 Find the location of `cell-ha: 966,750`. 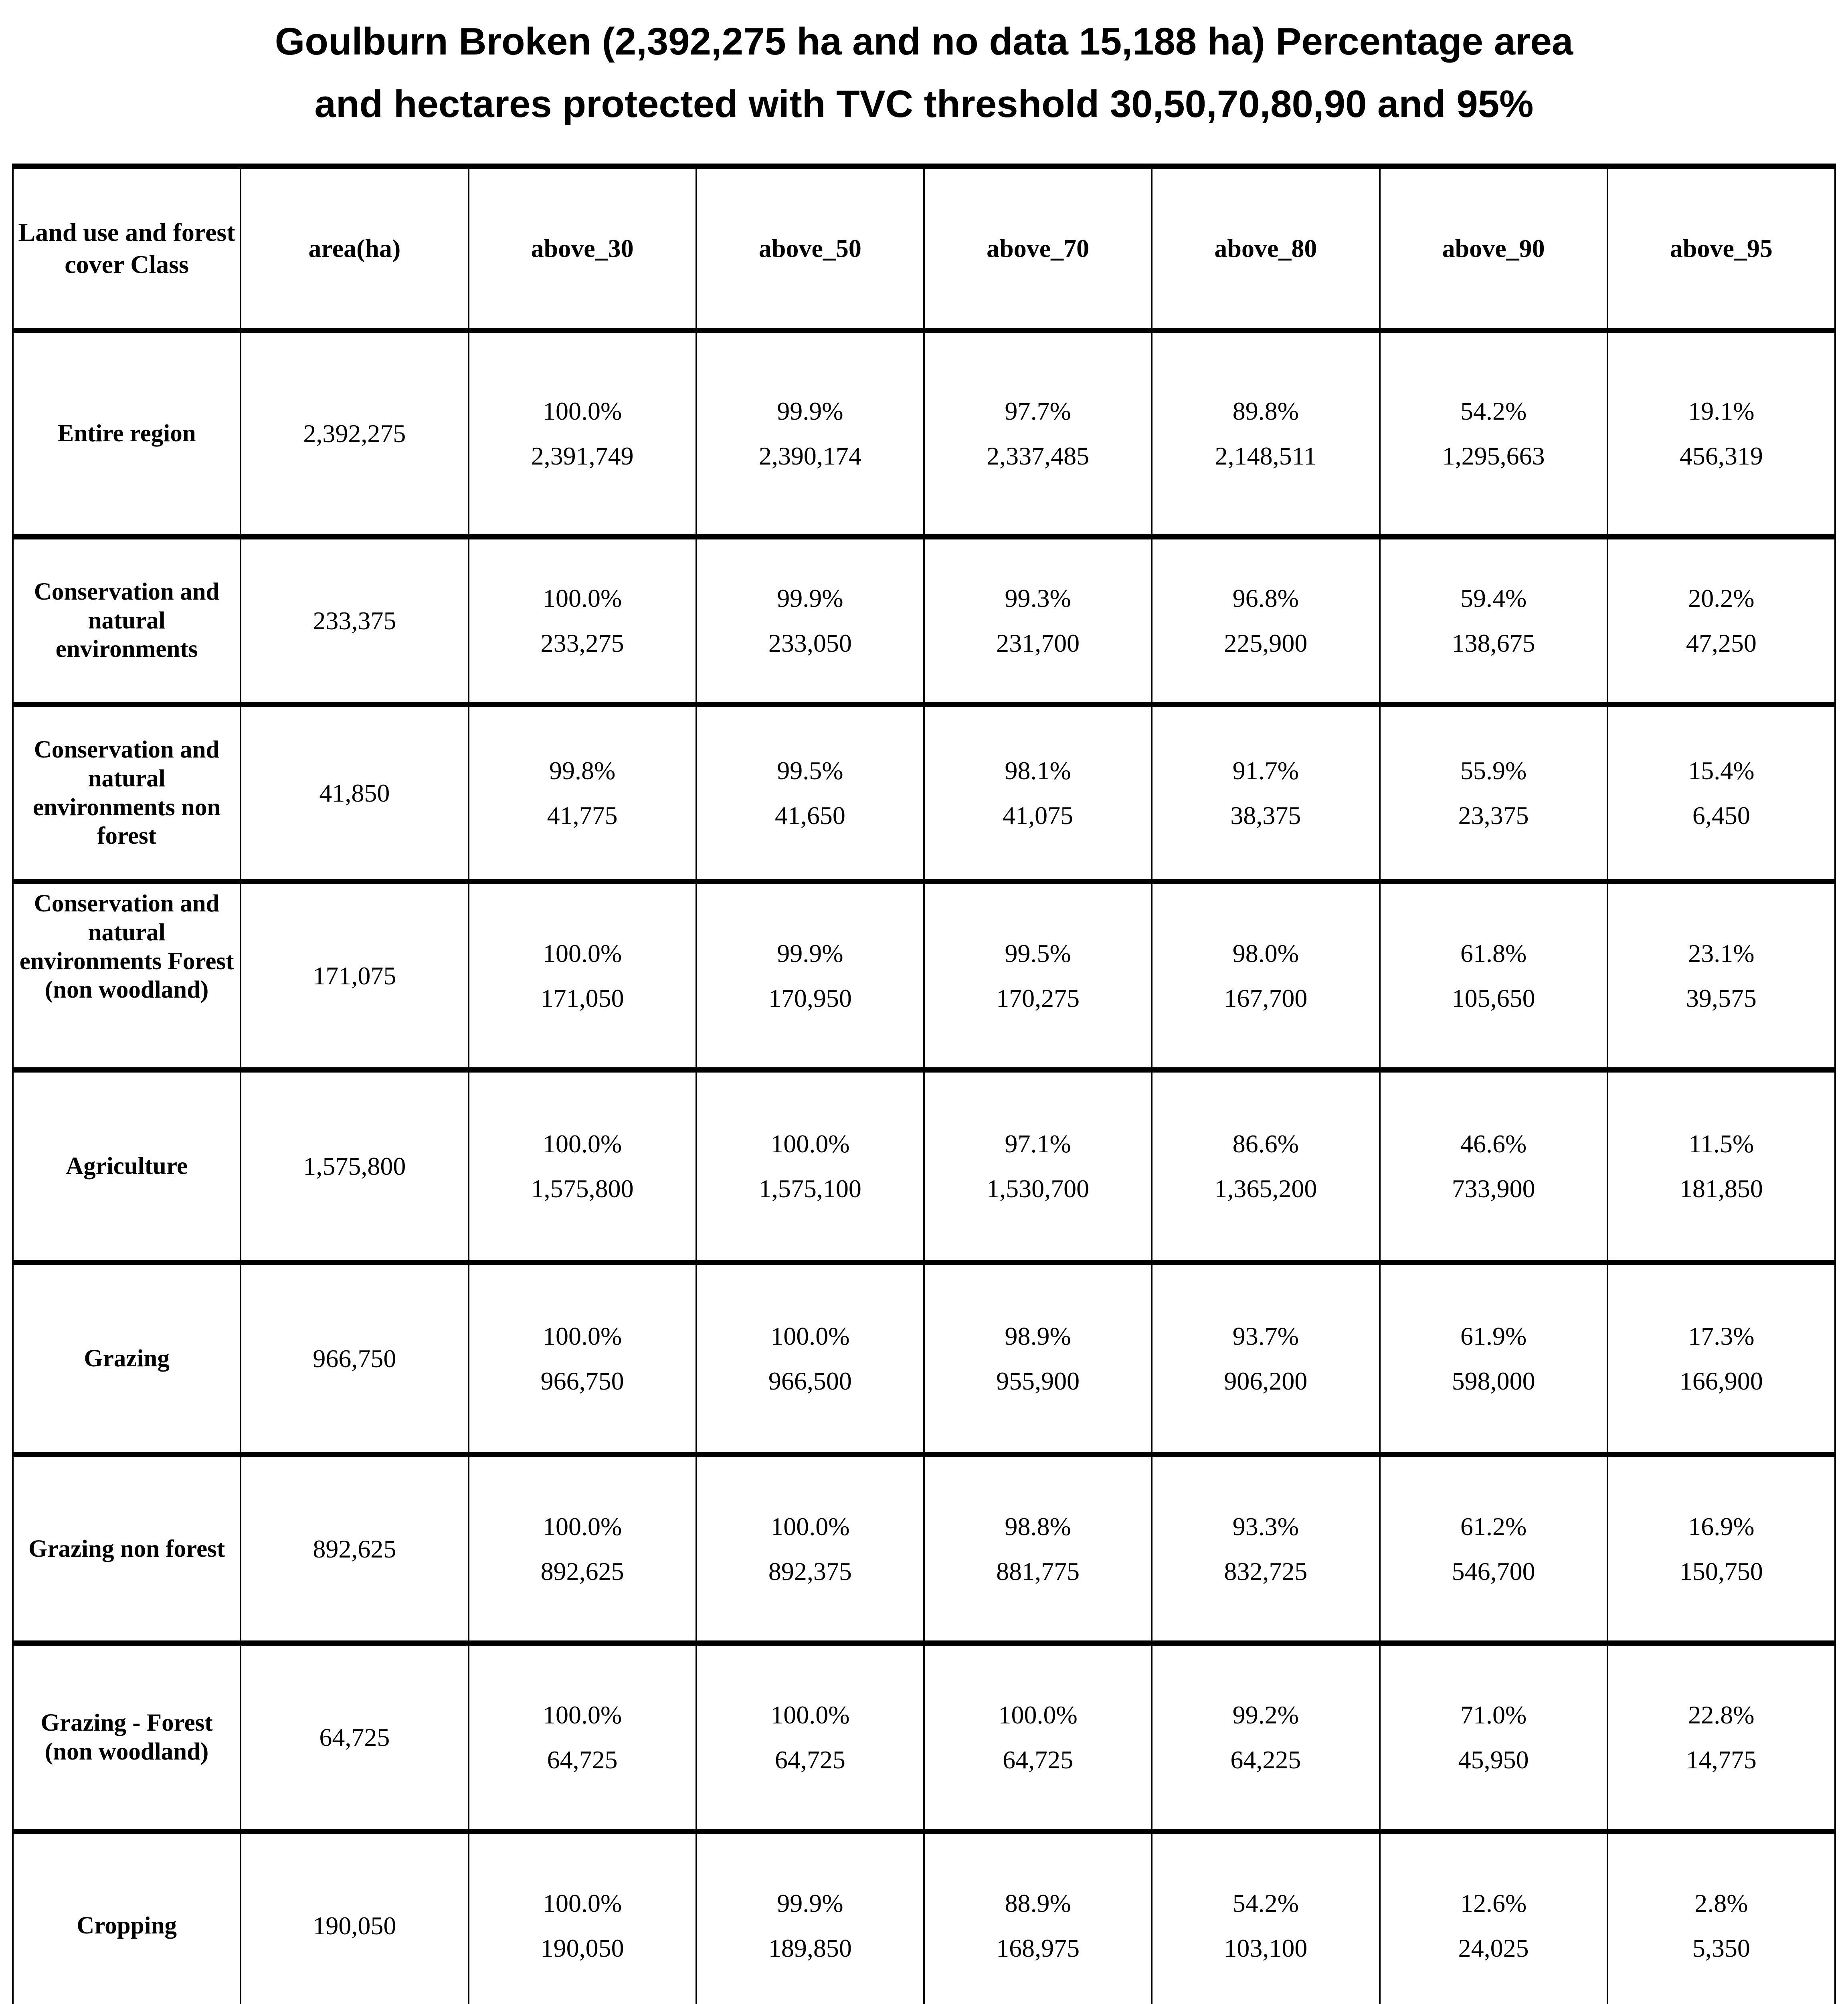

cell-ha: 966,750 is located at coordinates (582, 1380).